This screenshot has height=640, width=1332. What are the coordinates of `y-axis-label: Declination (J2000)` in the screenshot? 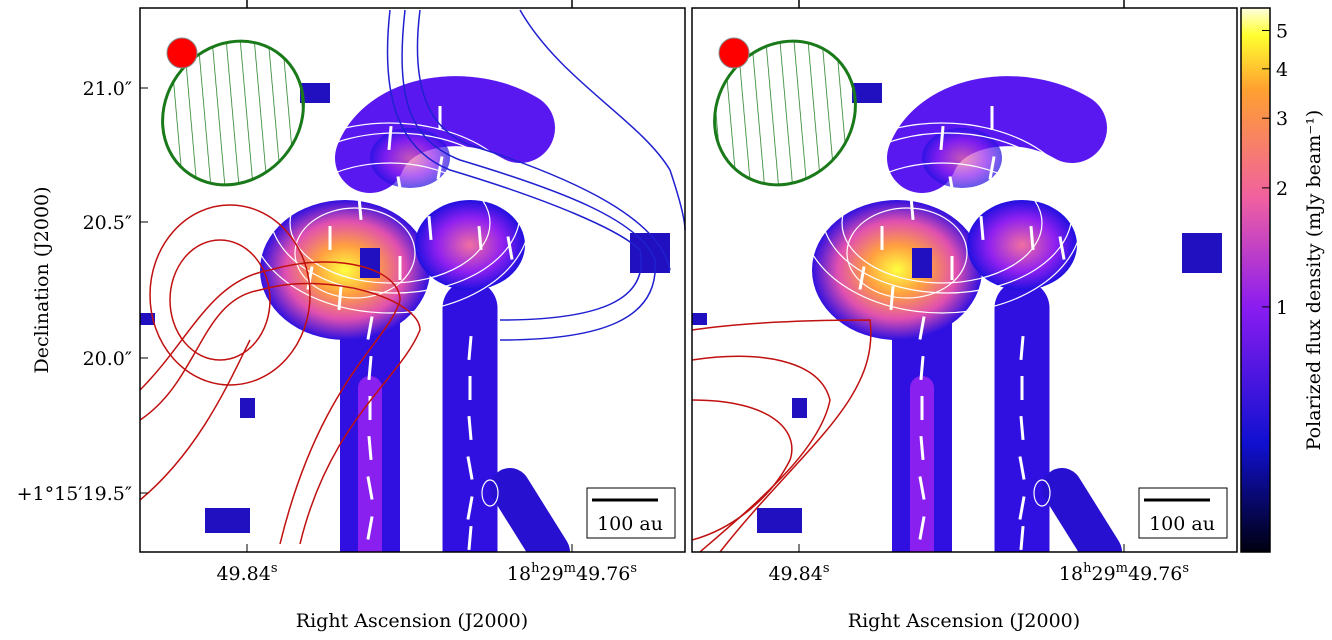 It's located at (42, 279).